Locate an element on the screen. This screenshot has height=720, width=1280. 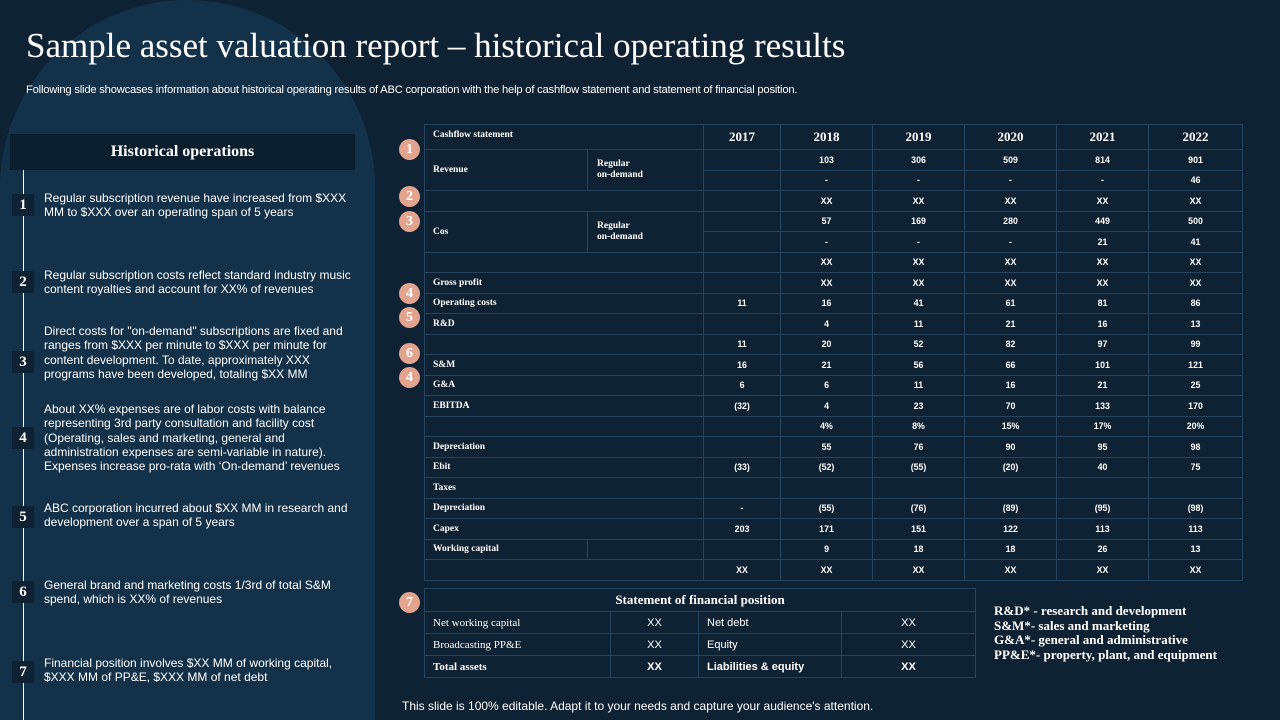
table-cell: 17% is located at coordinates (1103, 426).